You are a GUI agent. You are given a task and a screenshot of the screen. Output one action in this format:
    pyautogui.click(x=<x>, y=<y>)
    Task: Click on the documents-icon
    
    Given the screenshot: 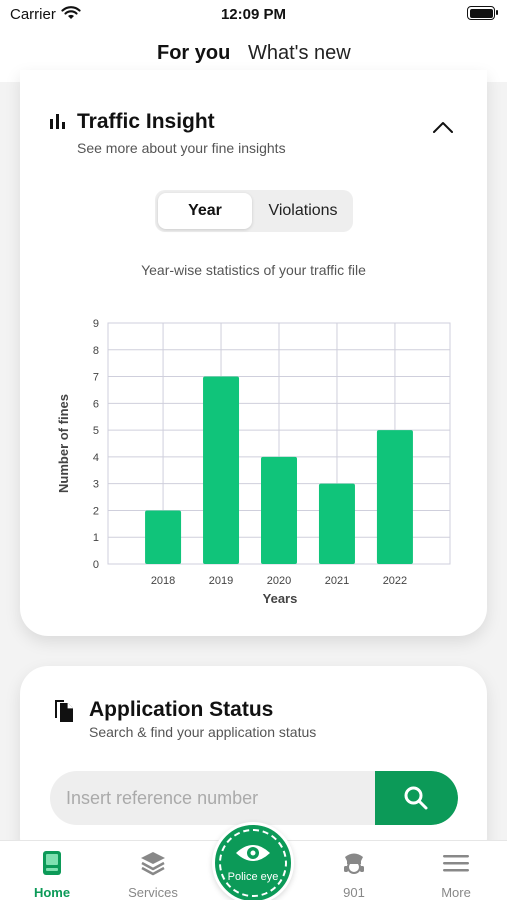 What is the action you would take?
    pyautogui.click(x=64, y=711)
    